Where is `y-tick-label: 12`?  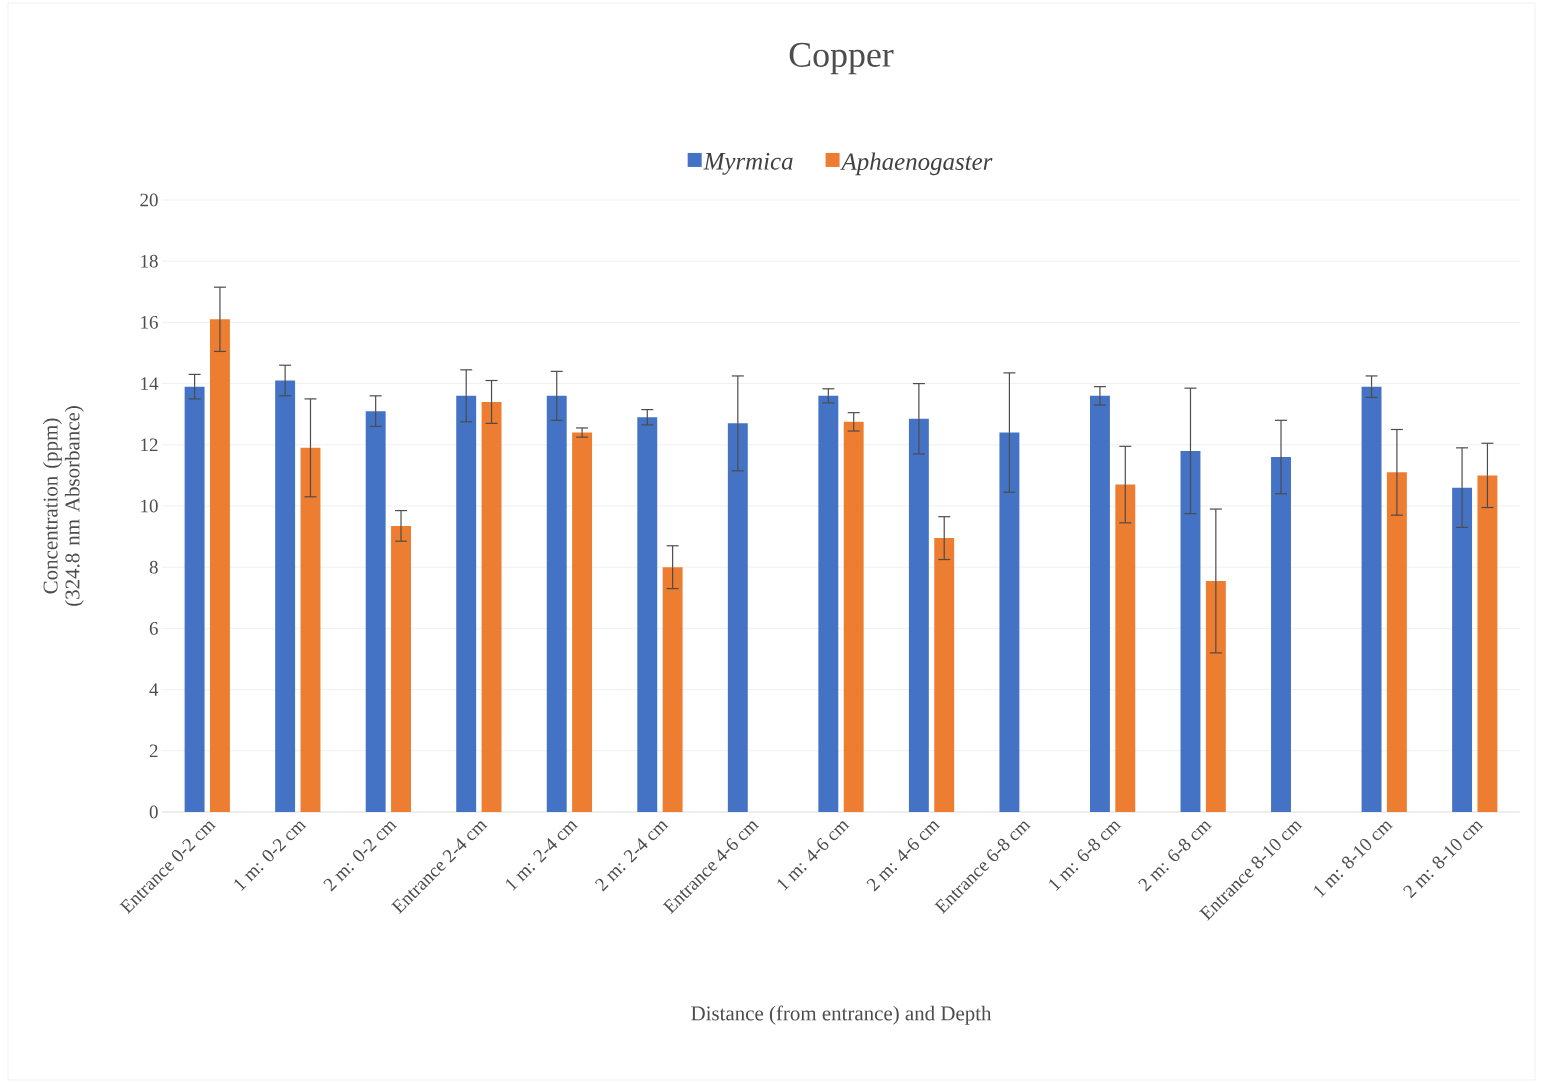 y-tick-label: 12 is located at coordinates (149, 445).